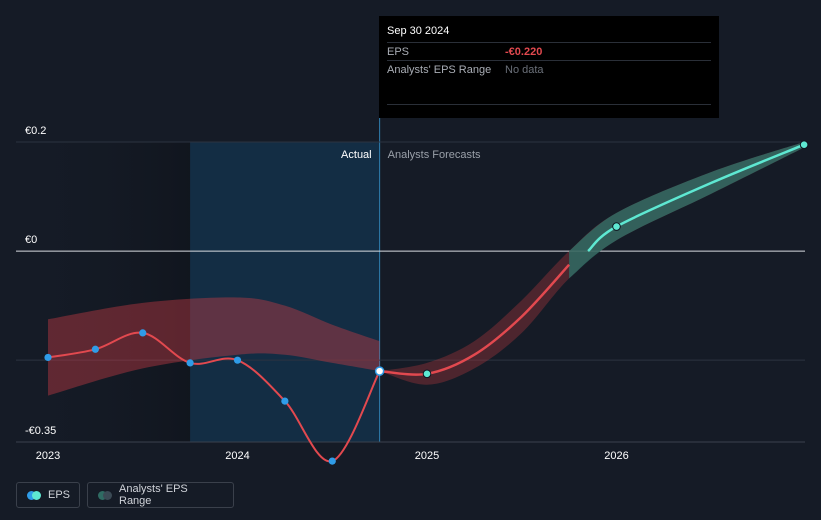 The height and width of the screenshot is (520, 821). I want to click on tooltip-date: Sep 30 2024, so click(418, 31).